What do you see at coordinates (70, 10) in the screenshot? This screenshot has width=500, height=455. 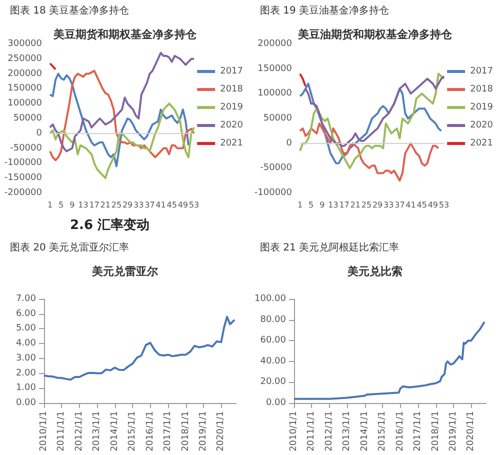 I see `chart-subtitle: 图表 18 美豆基金净多持仓` at bounding box center [70, 10].